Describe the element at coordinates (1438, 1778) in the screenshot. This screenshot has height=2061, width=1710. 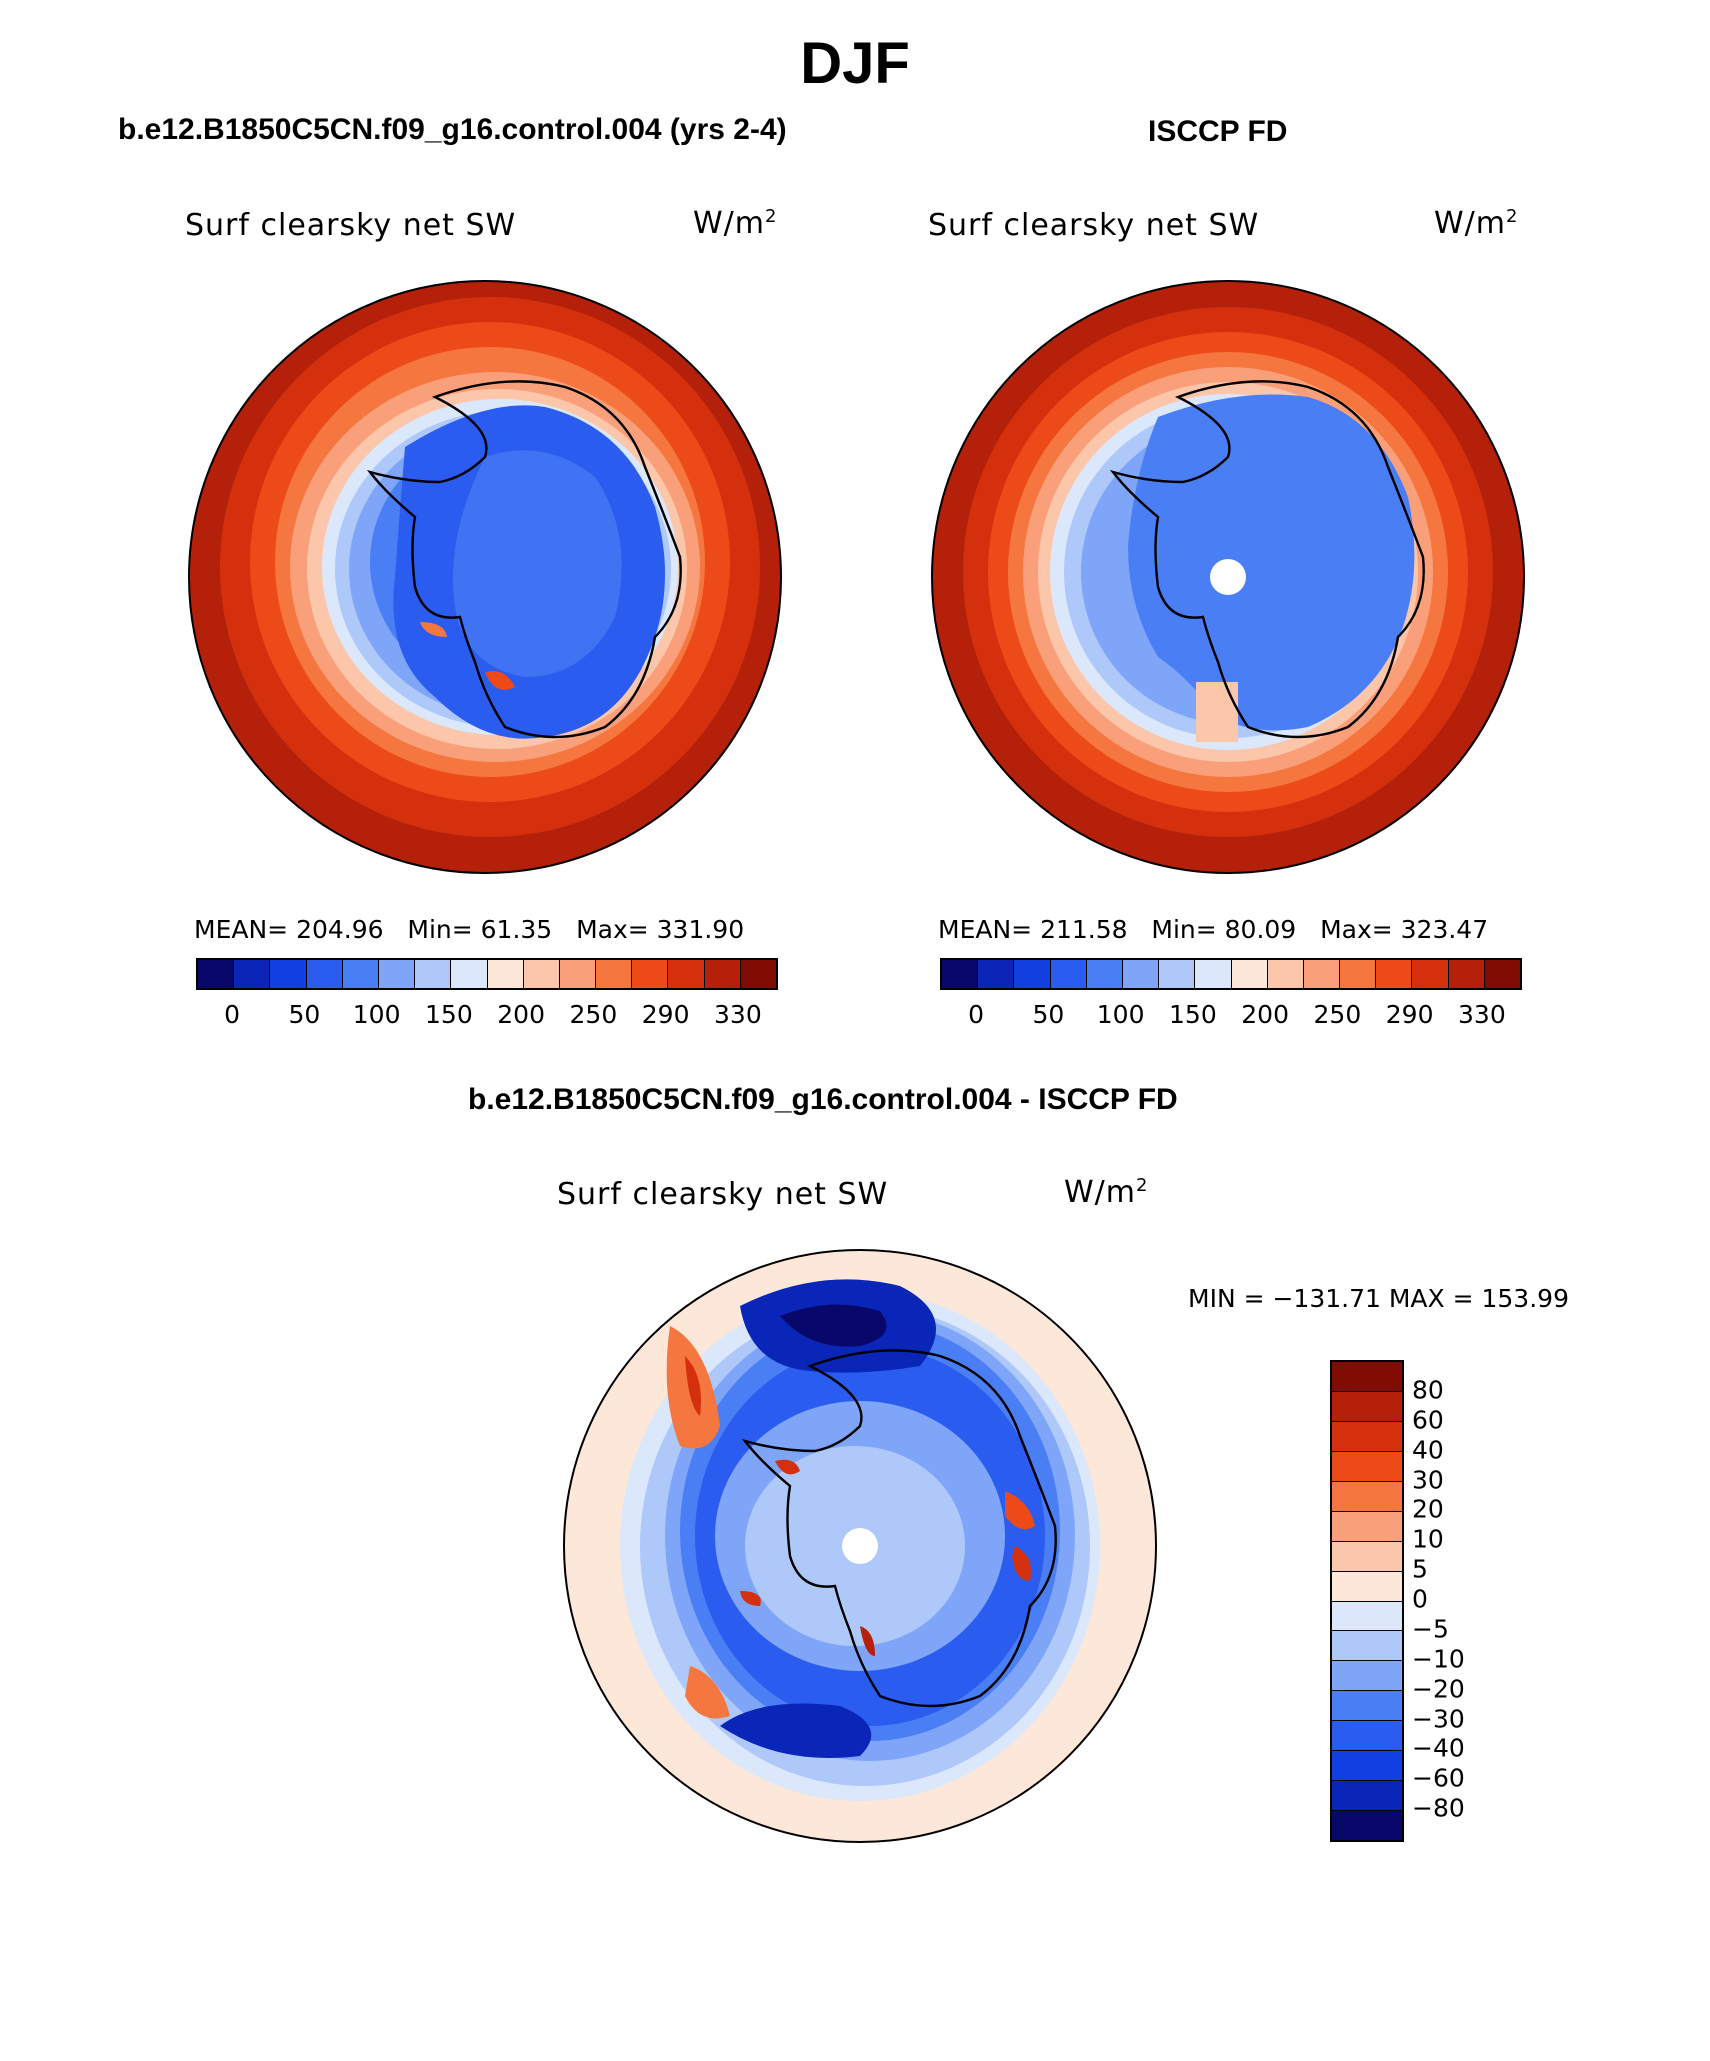
I see `colorbar-tick-label: −60` at that location.